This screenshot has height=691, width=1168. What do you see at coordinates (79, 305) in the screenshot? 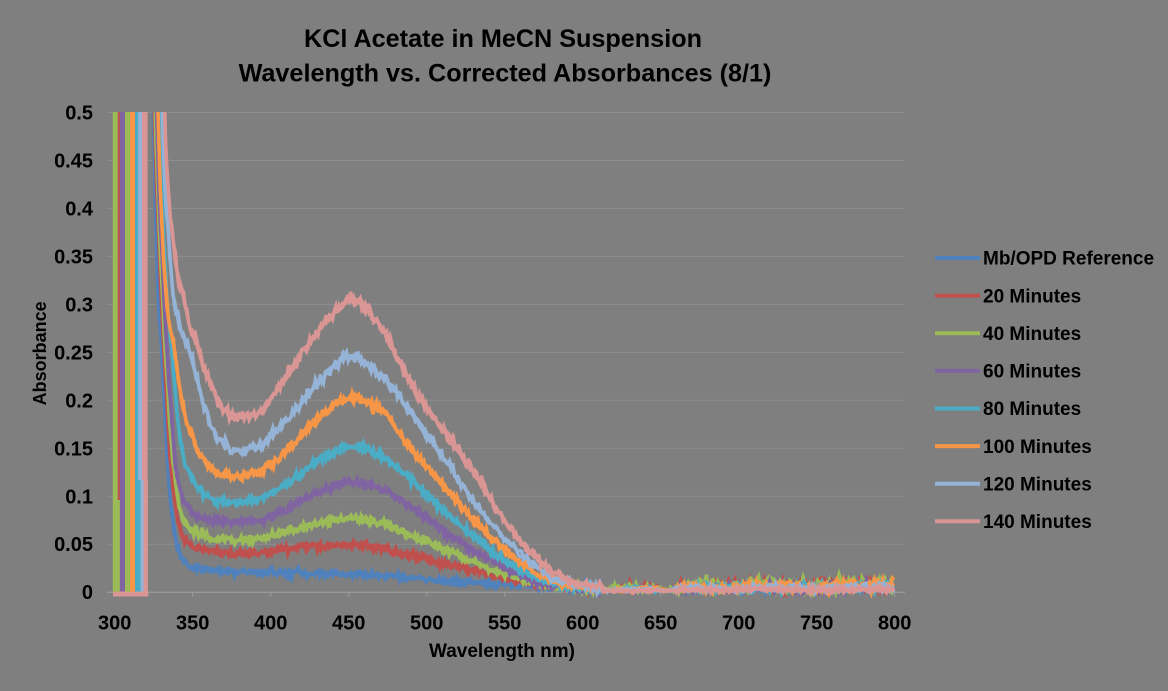
I see `svg-text: 0.3` at bounding box center [79, 305].